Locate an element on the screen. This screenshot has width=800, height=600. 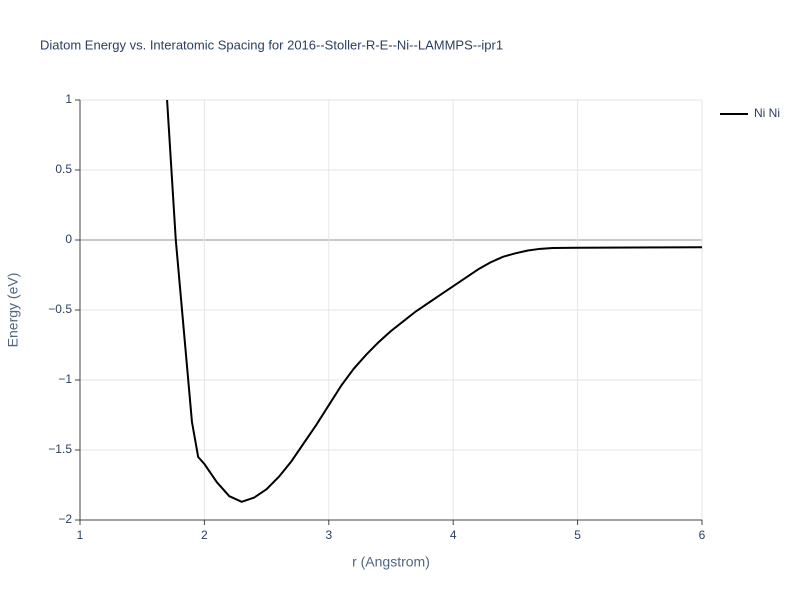
y-tick-label: 1 is located at coordinates (68, 99).